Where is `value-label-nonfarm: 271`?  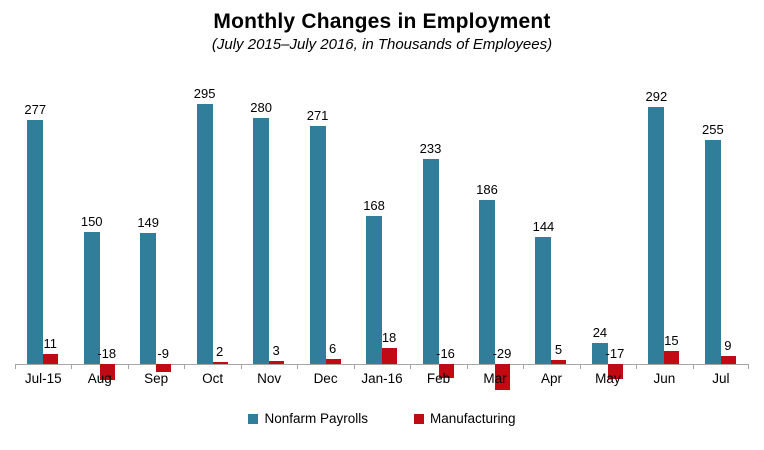
value-label-nonfarm: 271 is located at coordinates (317, 115).